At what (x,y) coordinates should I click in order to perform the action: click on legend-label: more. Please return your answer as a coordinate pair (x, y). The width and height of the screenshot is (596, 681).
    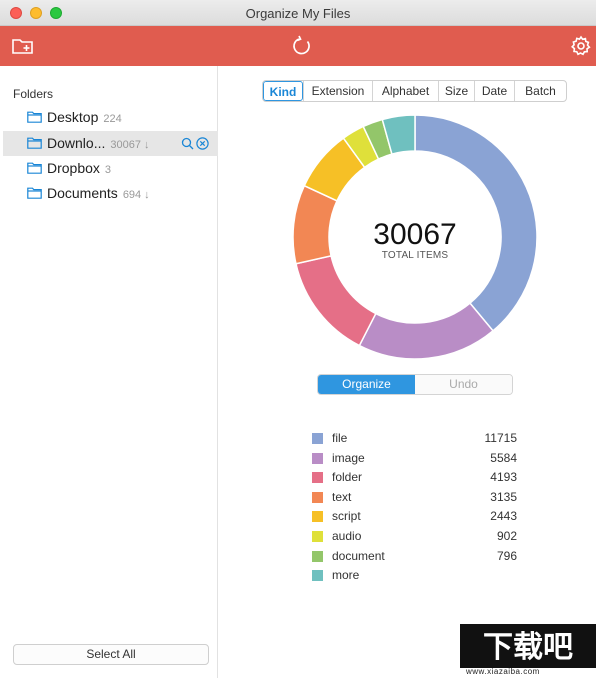
    Looking at the image, I should click on (346, 575).